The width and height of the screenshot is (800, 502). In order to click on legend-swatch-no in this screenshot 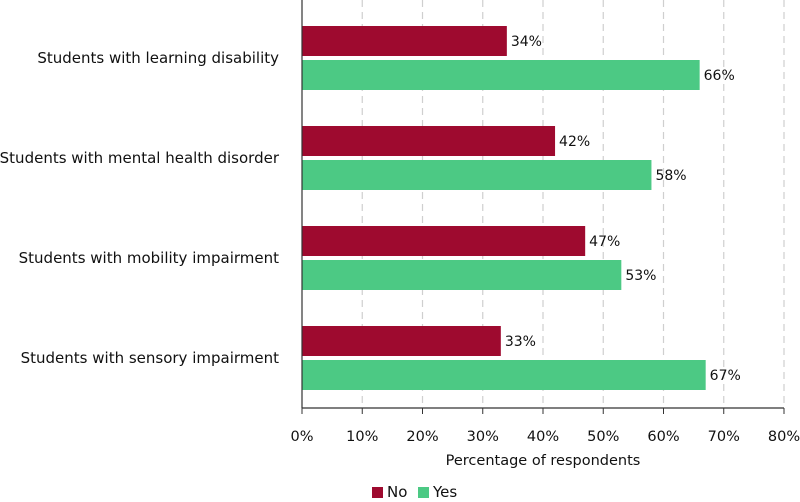, I will do `click(377, 492)`.